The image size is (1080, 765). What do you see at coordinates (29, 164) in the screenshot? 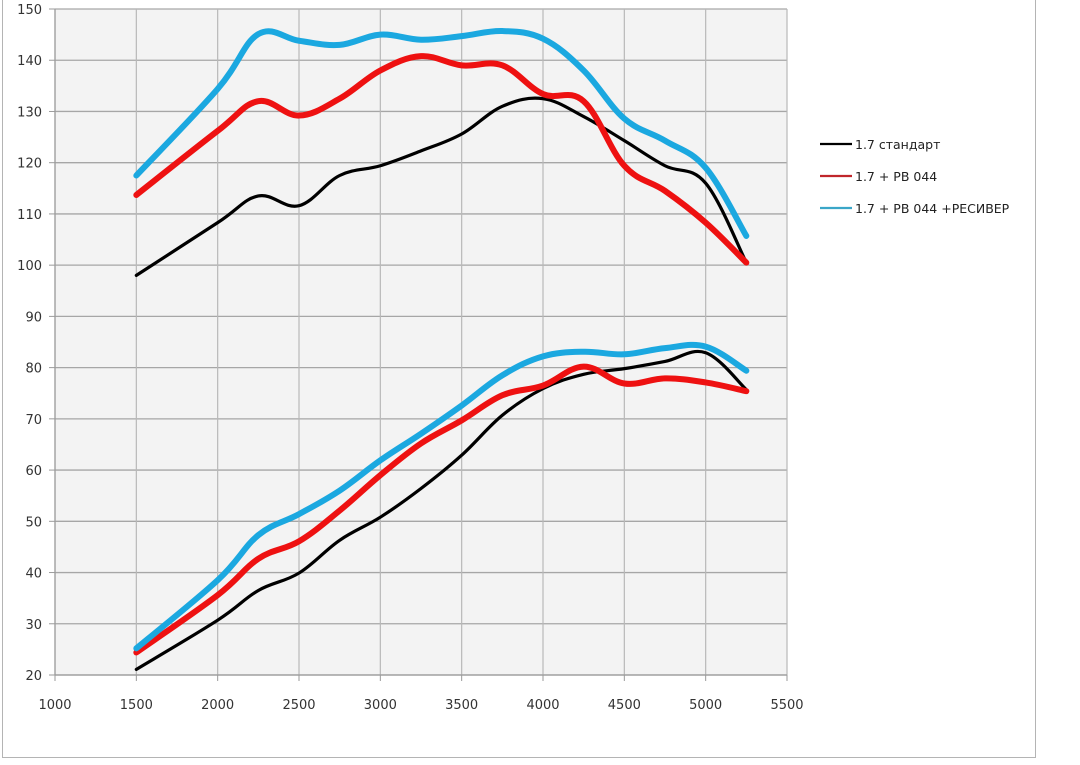
I see `y-tick-label: 120` at bounding box center [29, 164].